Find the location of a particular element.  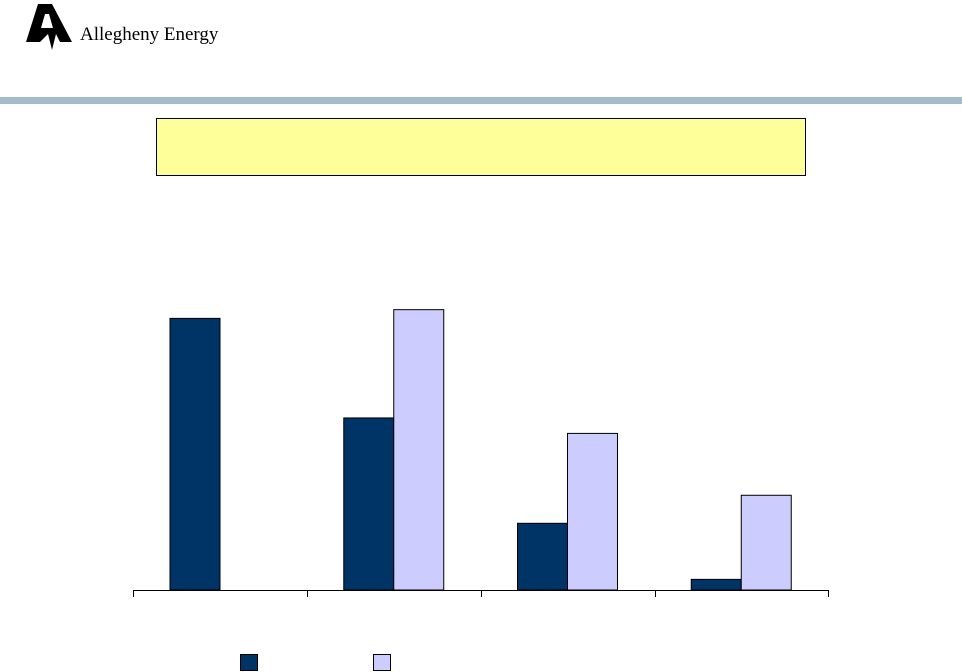

header-rule is located at coordinates (481, 100).